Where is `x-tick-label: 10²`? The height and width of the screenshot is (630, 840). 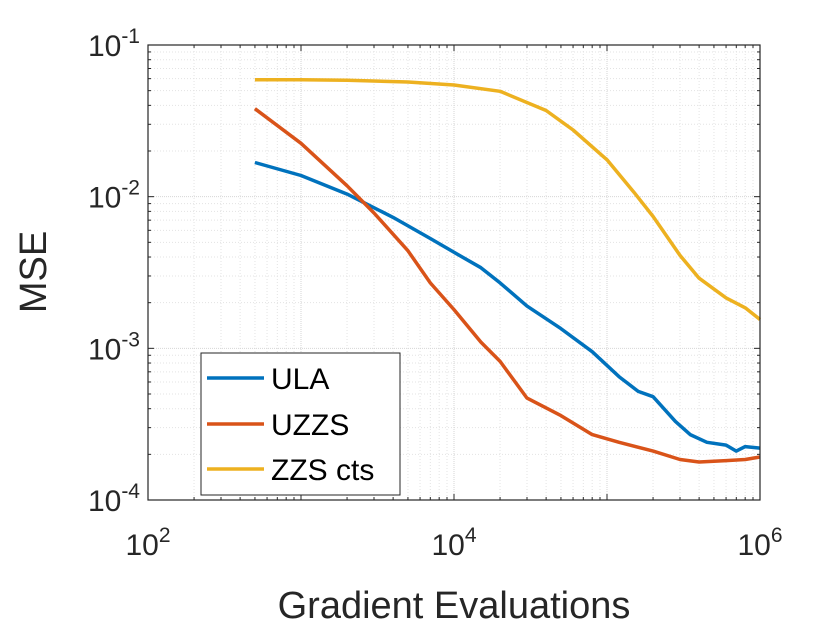
x-tick-label: 10² is located at coordinates (147, 543).